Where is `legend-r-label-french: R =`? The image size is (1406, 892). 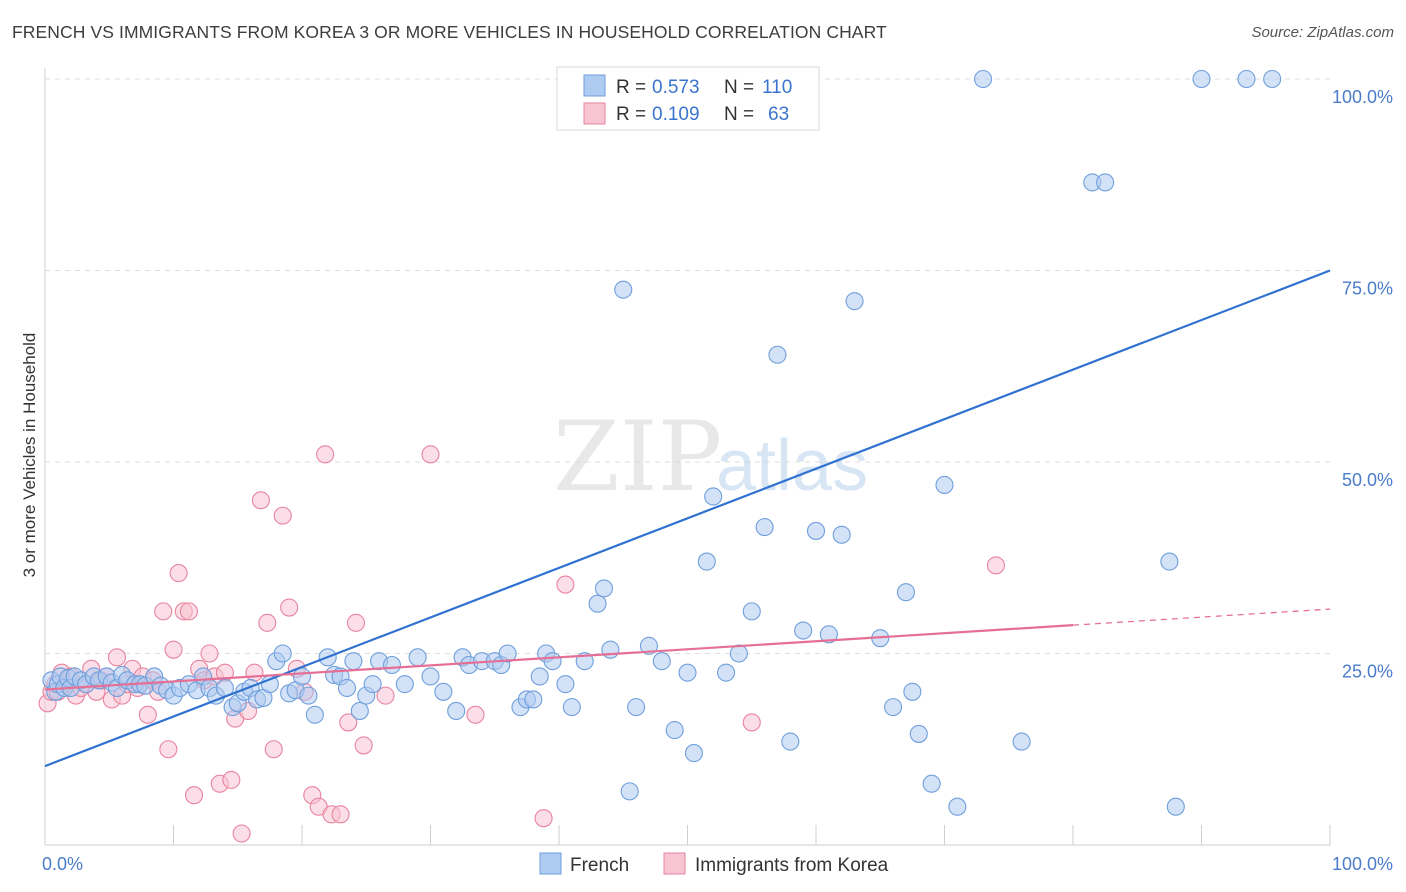
legend-r-label-french: R = is located at coordinates (631, 87).